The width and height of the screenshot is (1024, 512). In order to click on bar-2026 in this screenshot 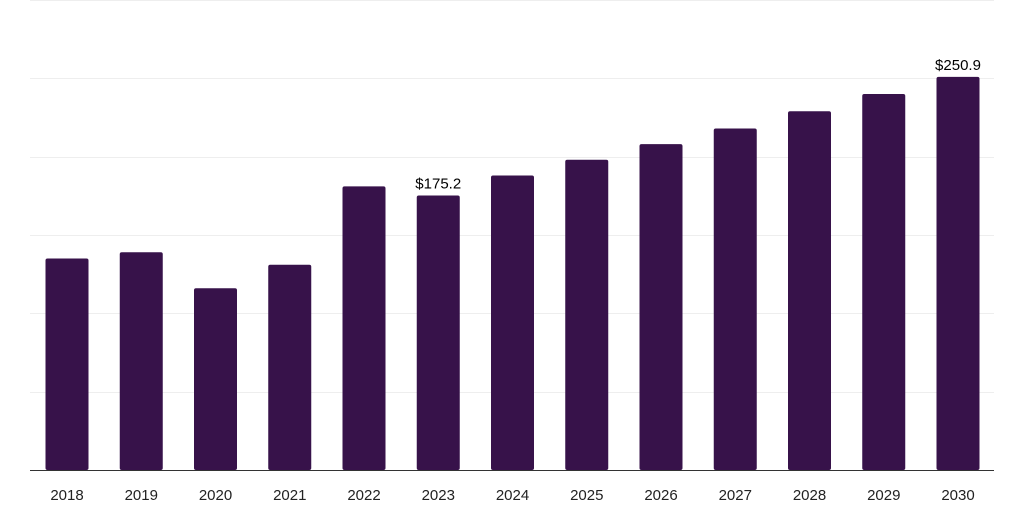, I will do `click(661, 307)`.